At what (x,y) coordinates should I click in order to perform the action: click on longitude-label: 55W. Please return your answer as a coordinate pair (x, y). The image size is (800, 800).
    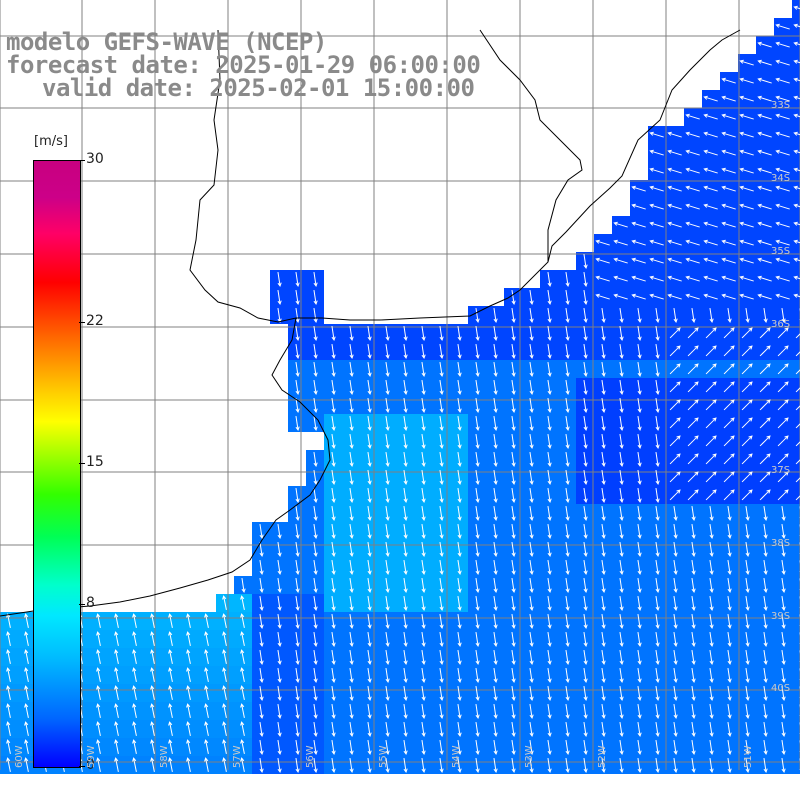
    Looking at the image, I should click on (383, 756).